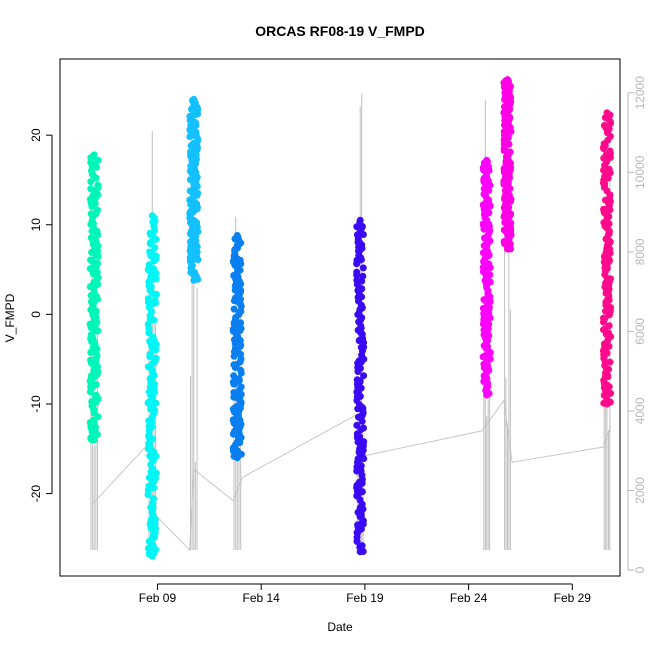 This screenshot has width=650, height=650. Describe the element at coordinates (340, 627) in the screenshot. I see `x-axis-label: Date` at that location.